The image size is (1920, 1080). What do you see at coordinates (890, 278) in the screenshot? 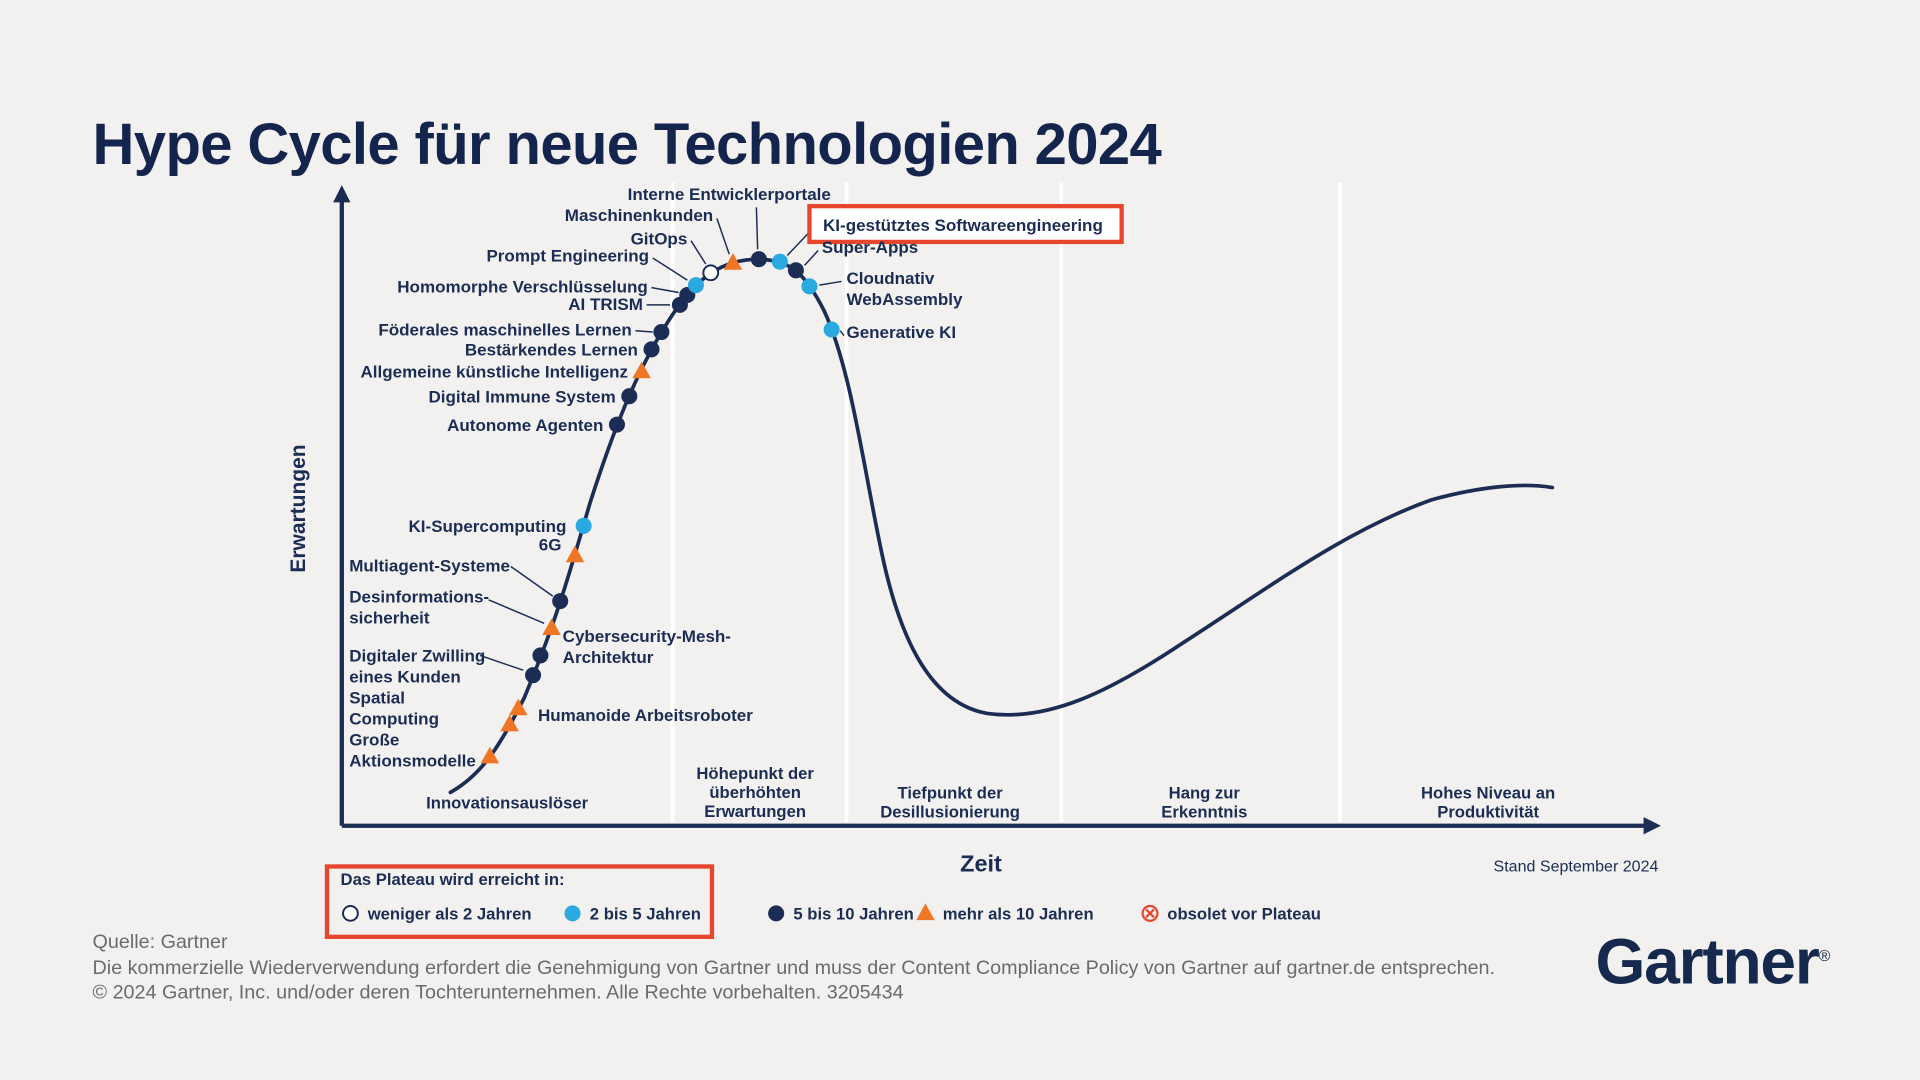
I see `point-label: Cloudnativ` at bounding box center [890, 278].